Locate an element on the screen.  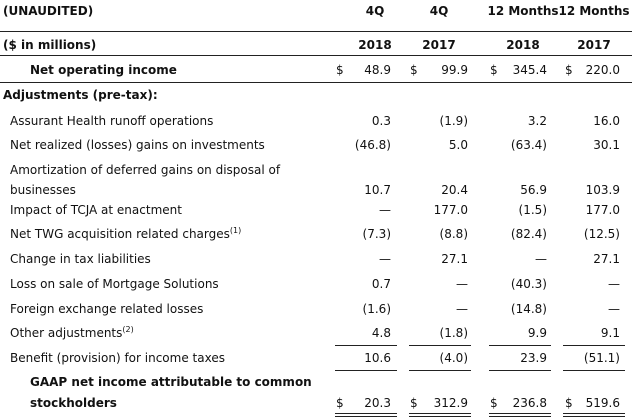
value-cell: 3.2 is located at coordinates (537, 121).